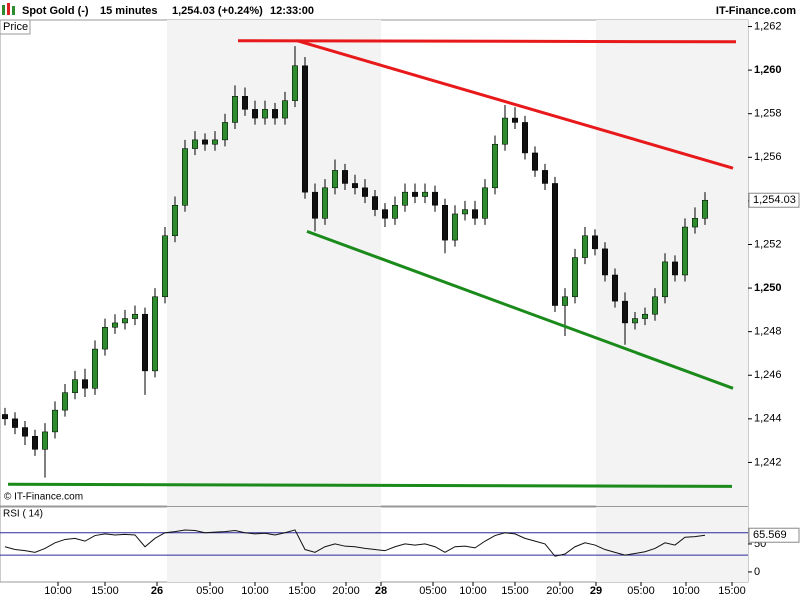 The image size is (800, 600). What do you see at coordinates (768, 375) in the screenshot?
I see `y-tick-label: 1,246` at bounding box center [768, 375].